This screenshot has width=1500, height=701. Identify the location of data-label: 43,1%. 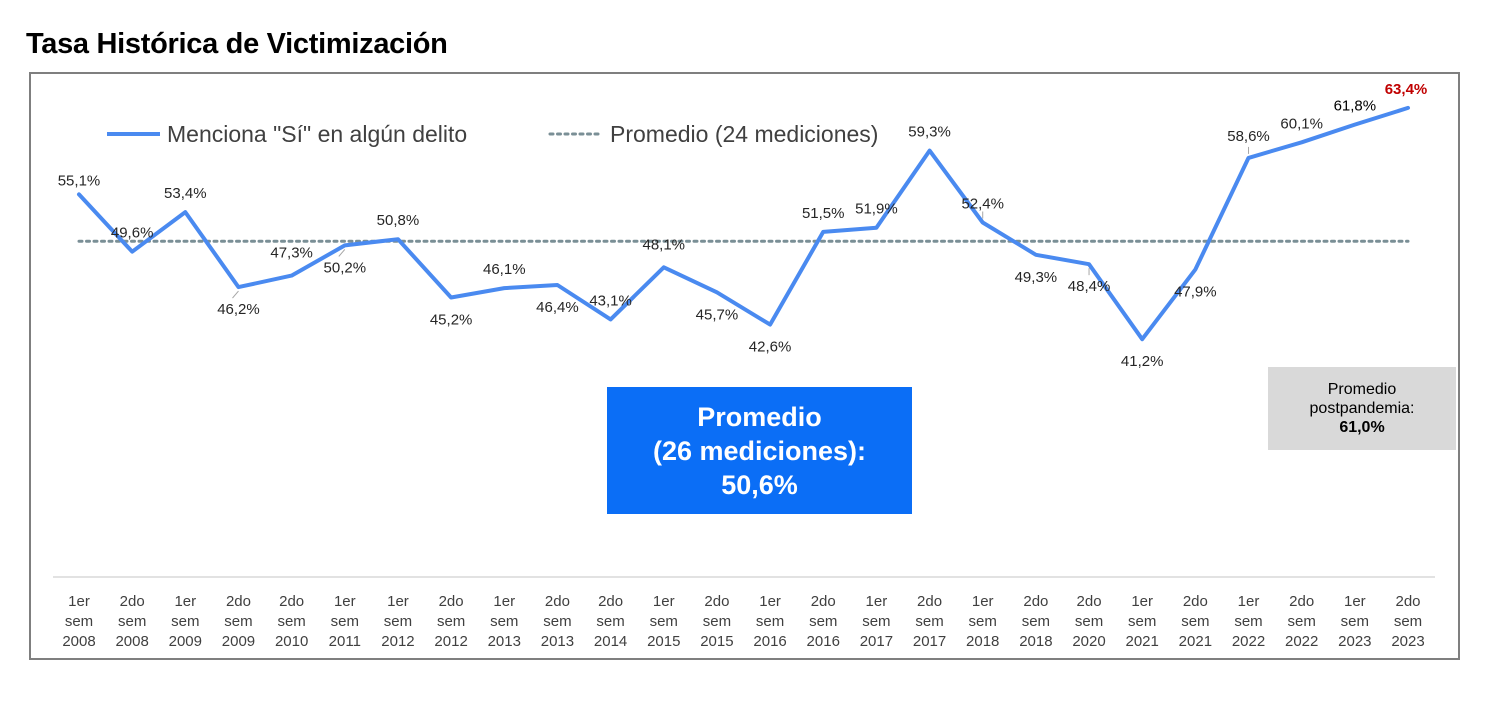
(610, 300).